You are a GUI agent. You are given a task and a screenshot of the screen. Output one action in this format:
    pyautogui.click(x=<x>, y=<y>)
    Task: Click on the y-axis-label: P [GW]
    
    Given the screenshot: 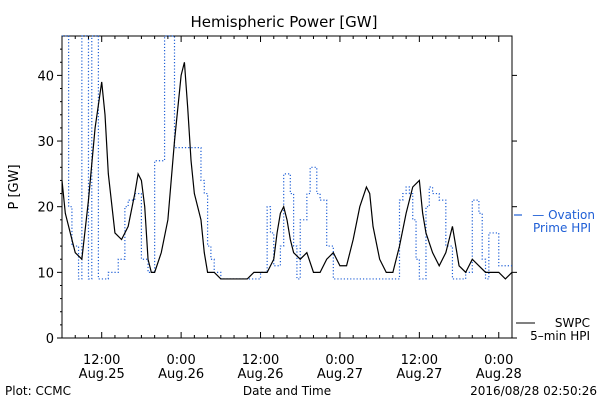 What is the action you would take?
    pyautogui.click(x=14, y=186)
    